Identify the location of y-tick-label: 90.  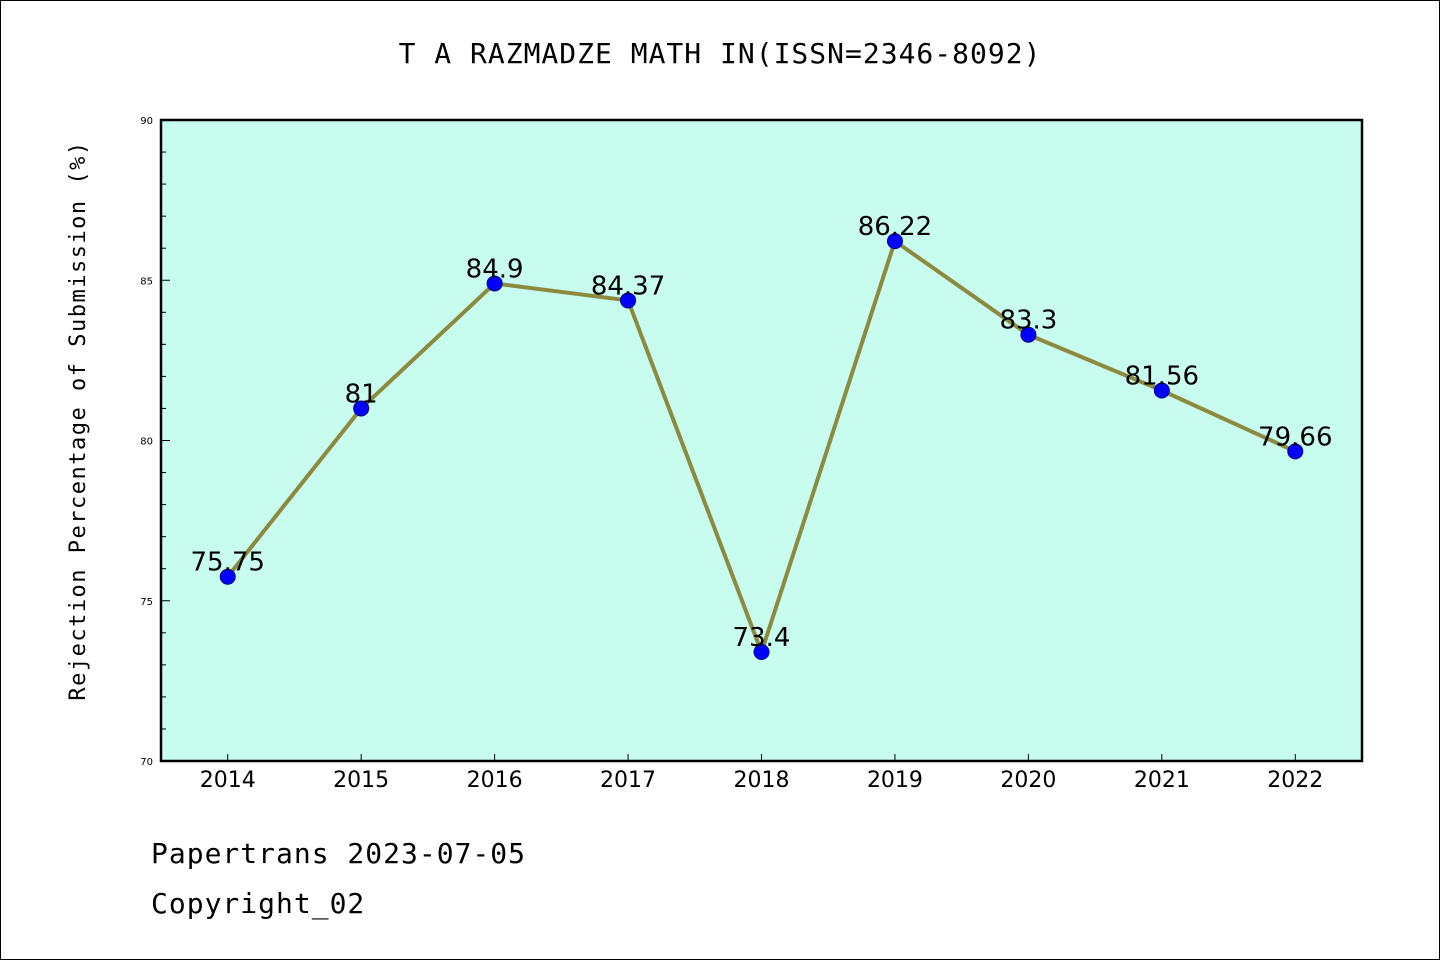
(146, 121).